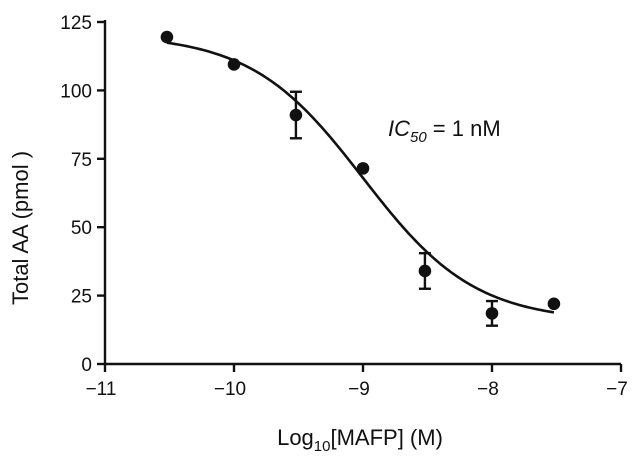 The height and width of the screenshot is (465, 640). I want to click on x-axis-title-suffix: [MAFP] (M), so click(386, 437).